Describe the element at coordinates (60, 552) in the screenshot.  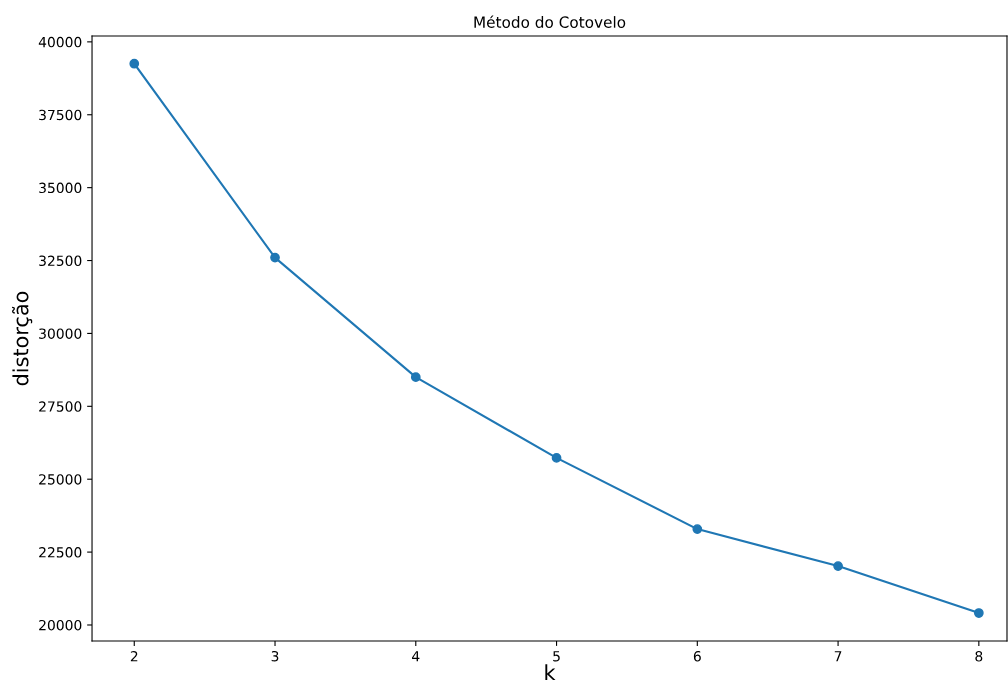
I see `y-tick-label: 22500` at that location.